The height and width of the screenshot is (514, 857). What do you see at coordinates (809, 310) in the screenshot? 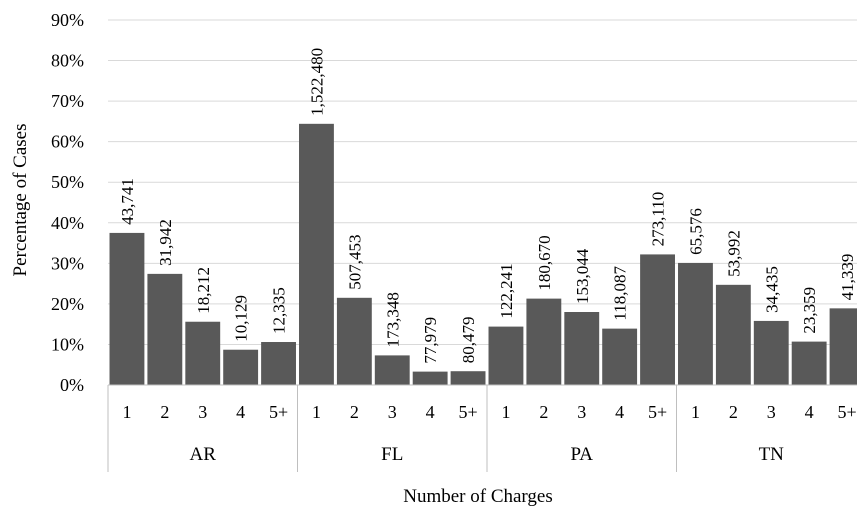
I see `data-label: 23,359` at bounding box center [809, 310].